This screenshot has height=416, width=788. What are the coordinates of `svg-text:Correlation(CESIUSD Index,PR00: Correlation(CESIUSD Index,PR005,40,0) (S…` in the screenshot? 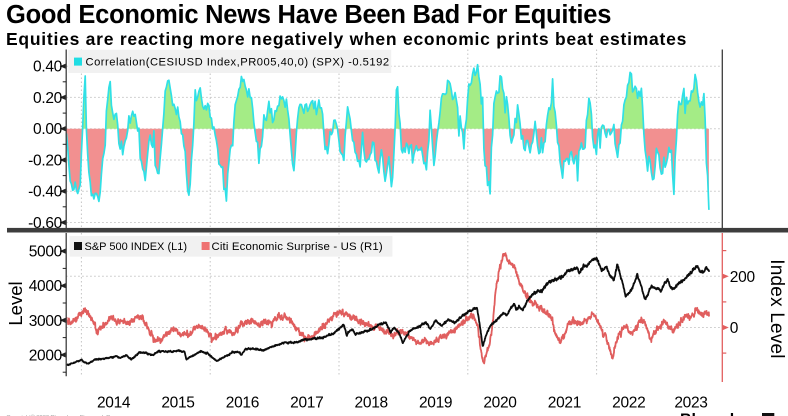 It's located at (238, 63).